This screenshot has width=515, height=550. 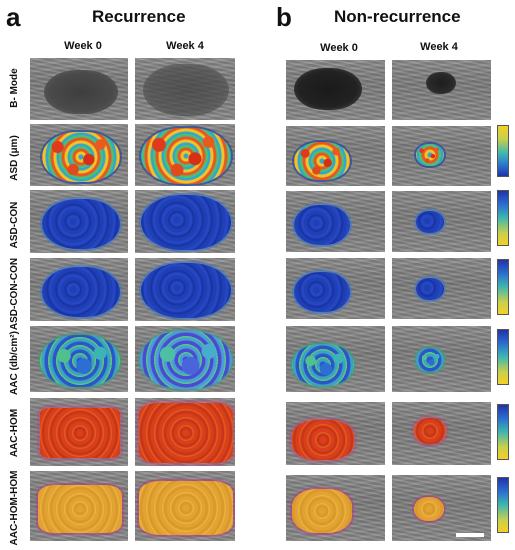 I want to click on row-label-asd-con: ASD-CON, so click(x=14, y=225).